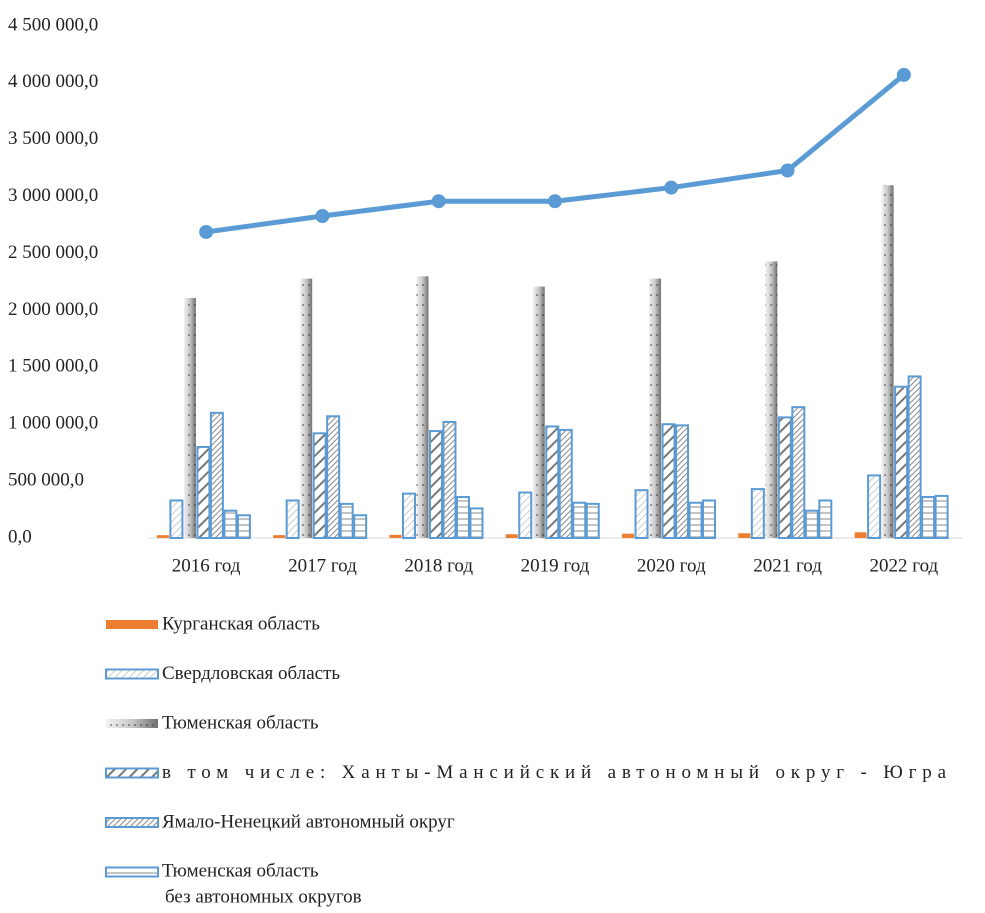  Describe the element at coordinates (53, 252) in the screenshot. I see `y-tick-label: 2 500 000,0` at that location.